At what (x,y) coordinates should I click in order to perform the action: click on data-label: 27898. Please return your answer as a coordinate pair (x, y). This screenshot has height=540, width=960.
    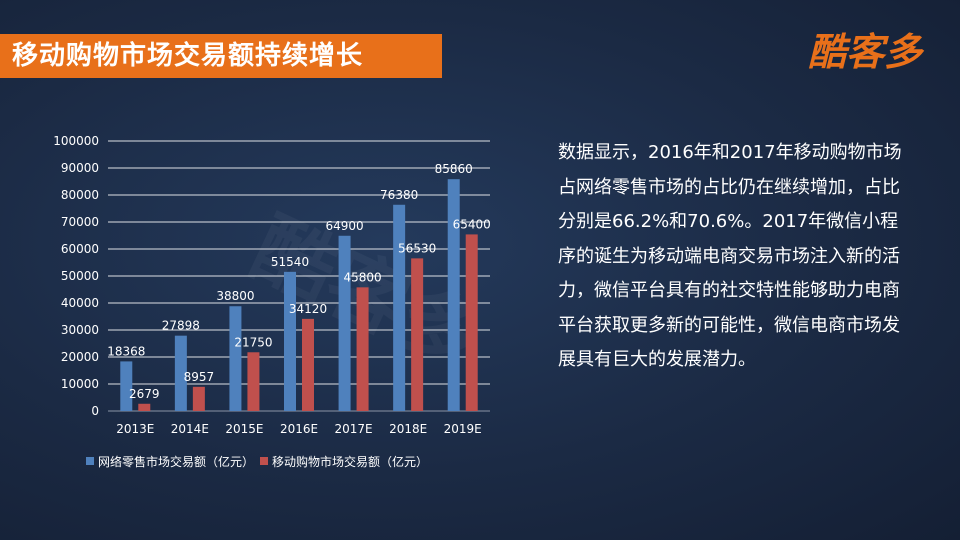
    Looking at the image, I should click on (181, 326).